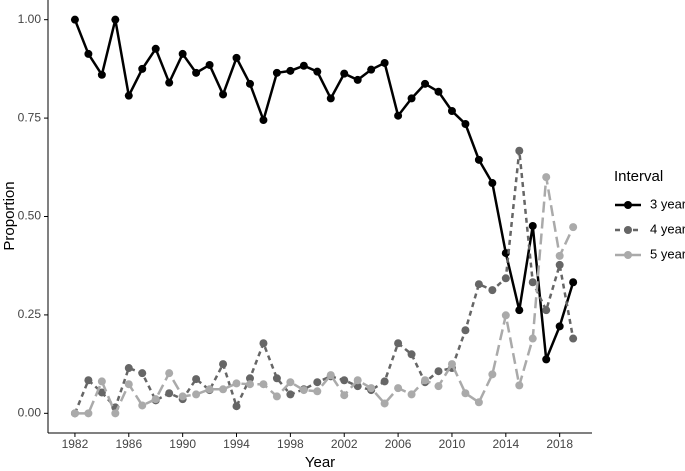  What do you see at coordinates (30, 117) in the screenshot?
I see `y-tick-label: 0.75` at bounding box center [30, 117].